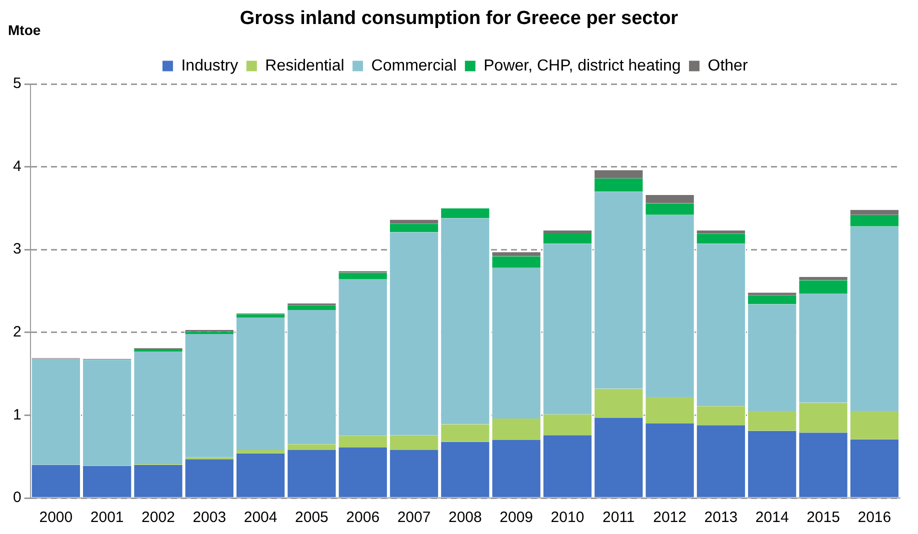  What do you see at coordinates (158, 517) in the screenshot?
I see `x-tick-label: 2002` at bounding box center [158, 517].